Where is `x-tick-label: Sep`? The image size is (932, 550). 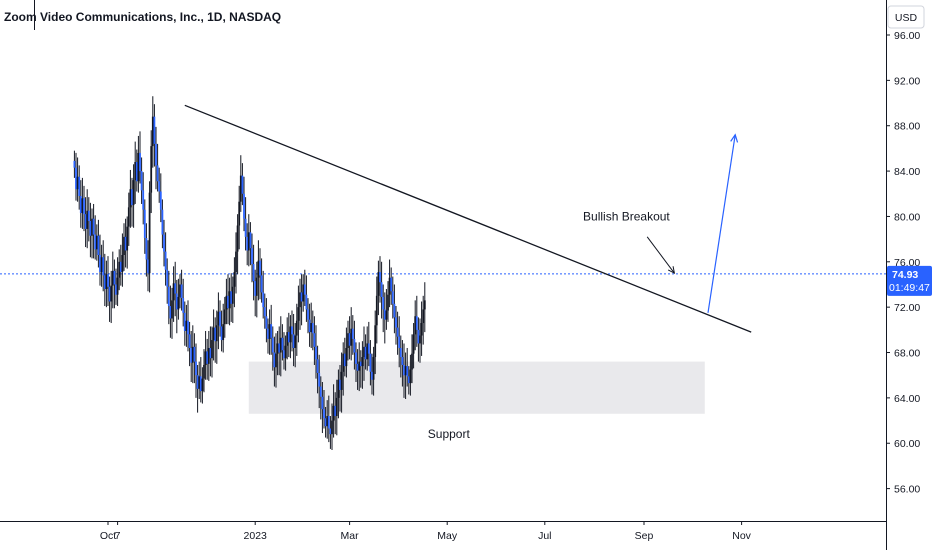 x-tick-label: Sep is located at coordinates (644, 536).